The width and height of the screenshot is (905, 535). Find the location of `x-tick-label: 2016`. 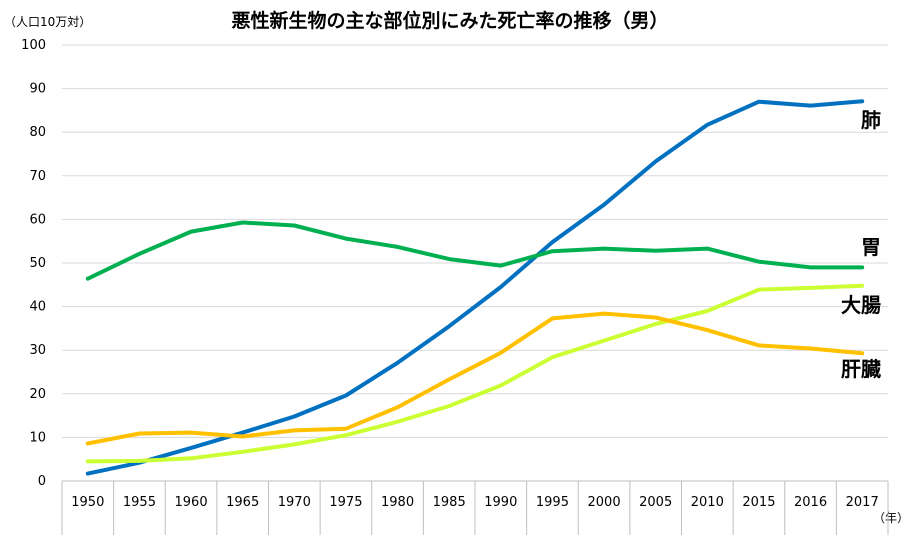

x-tick-label: 2016 is located at coordinates (810, 502).